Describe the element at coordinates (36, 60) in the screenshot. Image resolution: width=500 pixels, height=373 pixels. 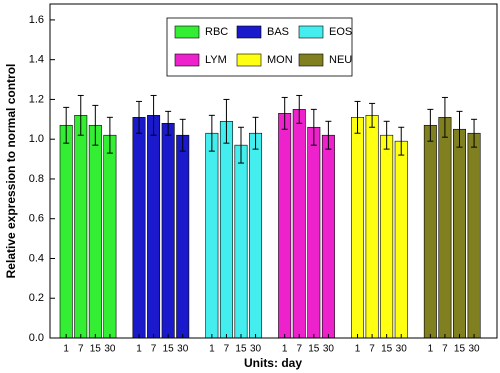
I see `y-tick-label: 1.4` at that location.